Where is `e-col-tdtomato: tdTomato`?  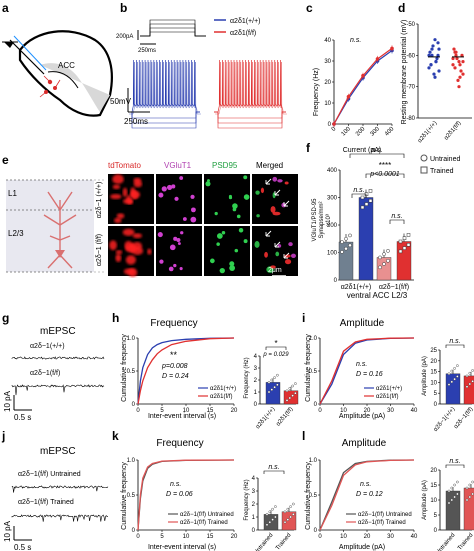
e-col-tdtomato: tdTomato is located at coordinates (124, 165).